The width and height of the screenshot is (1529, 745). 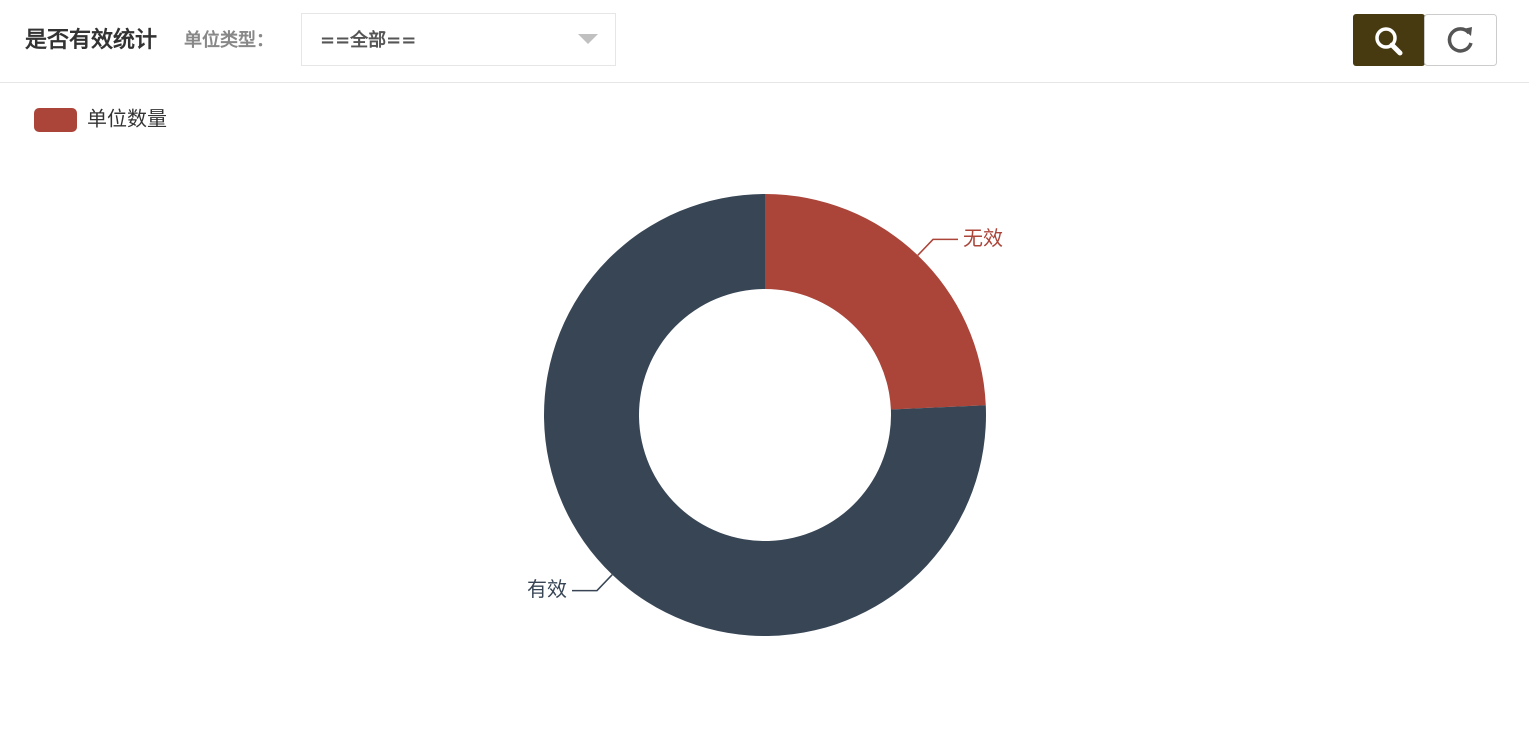 I want to click on page-title: 是否有效统计, so click(x=91, y=40).